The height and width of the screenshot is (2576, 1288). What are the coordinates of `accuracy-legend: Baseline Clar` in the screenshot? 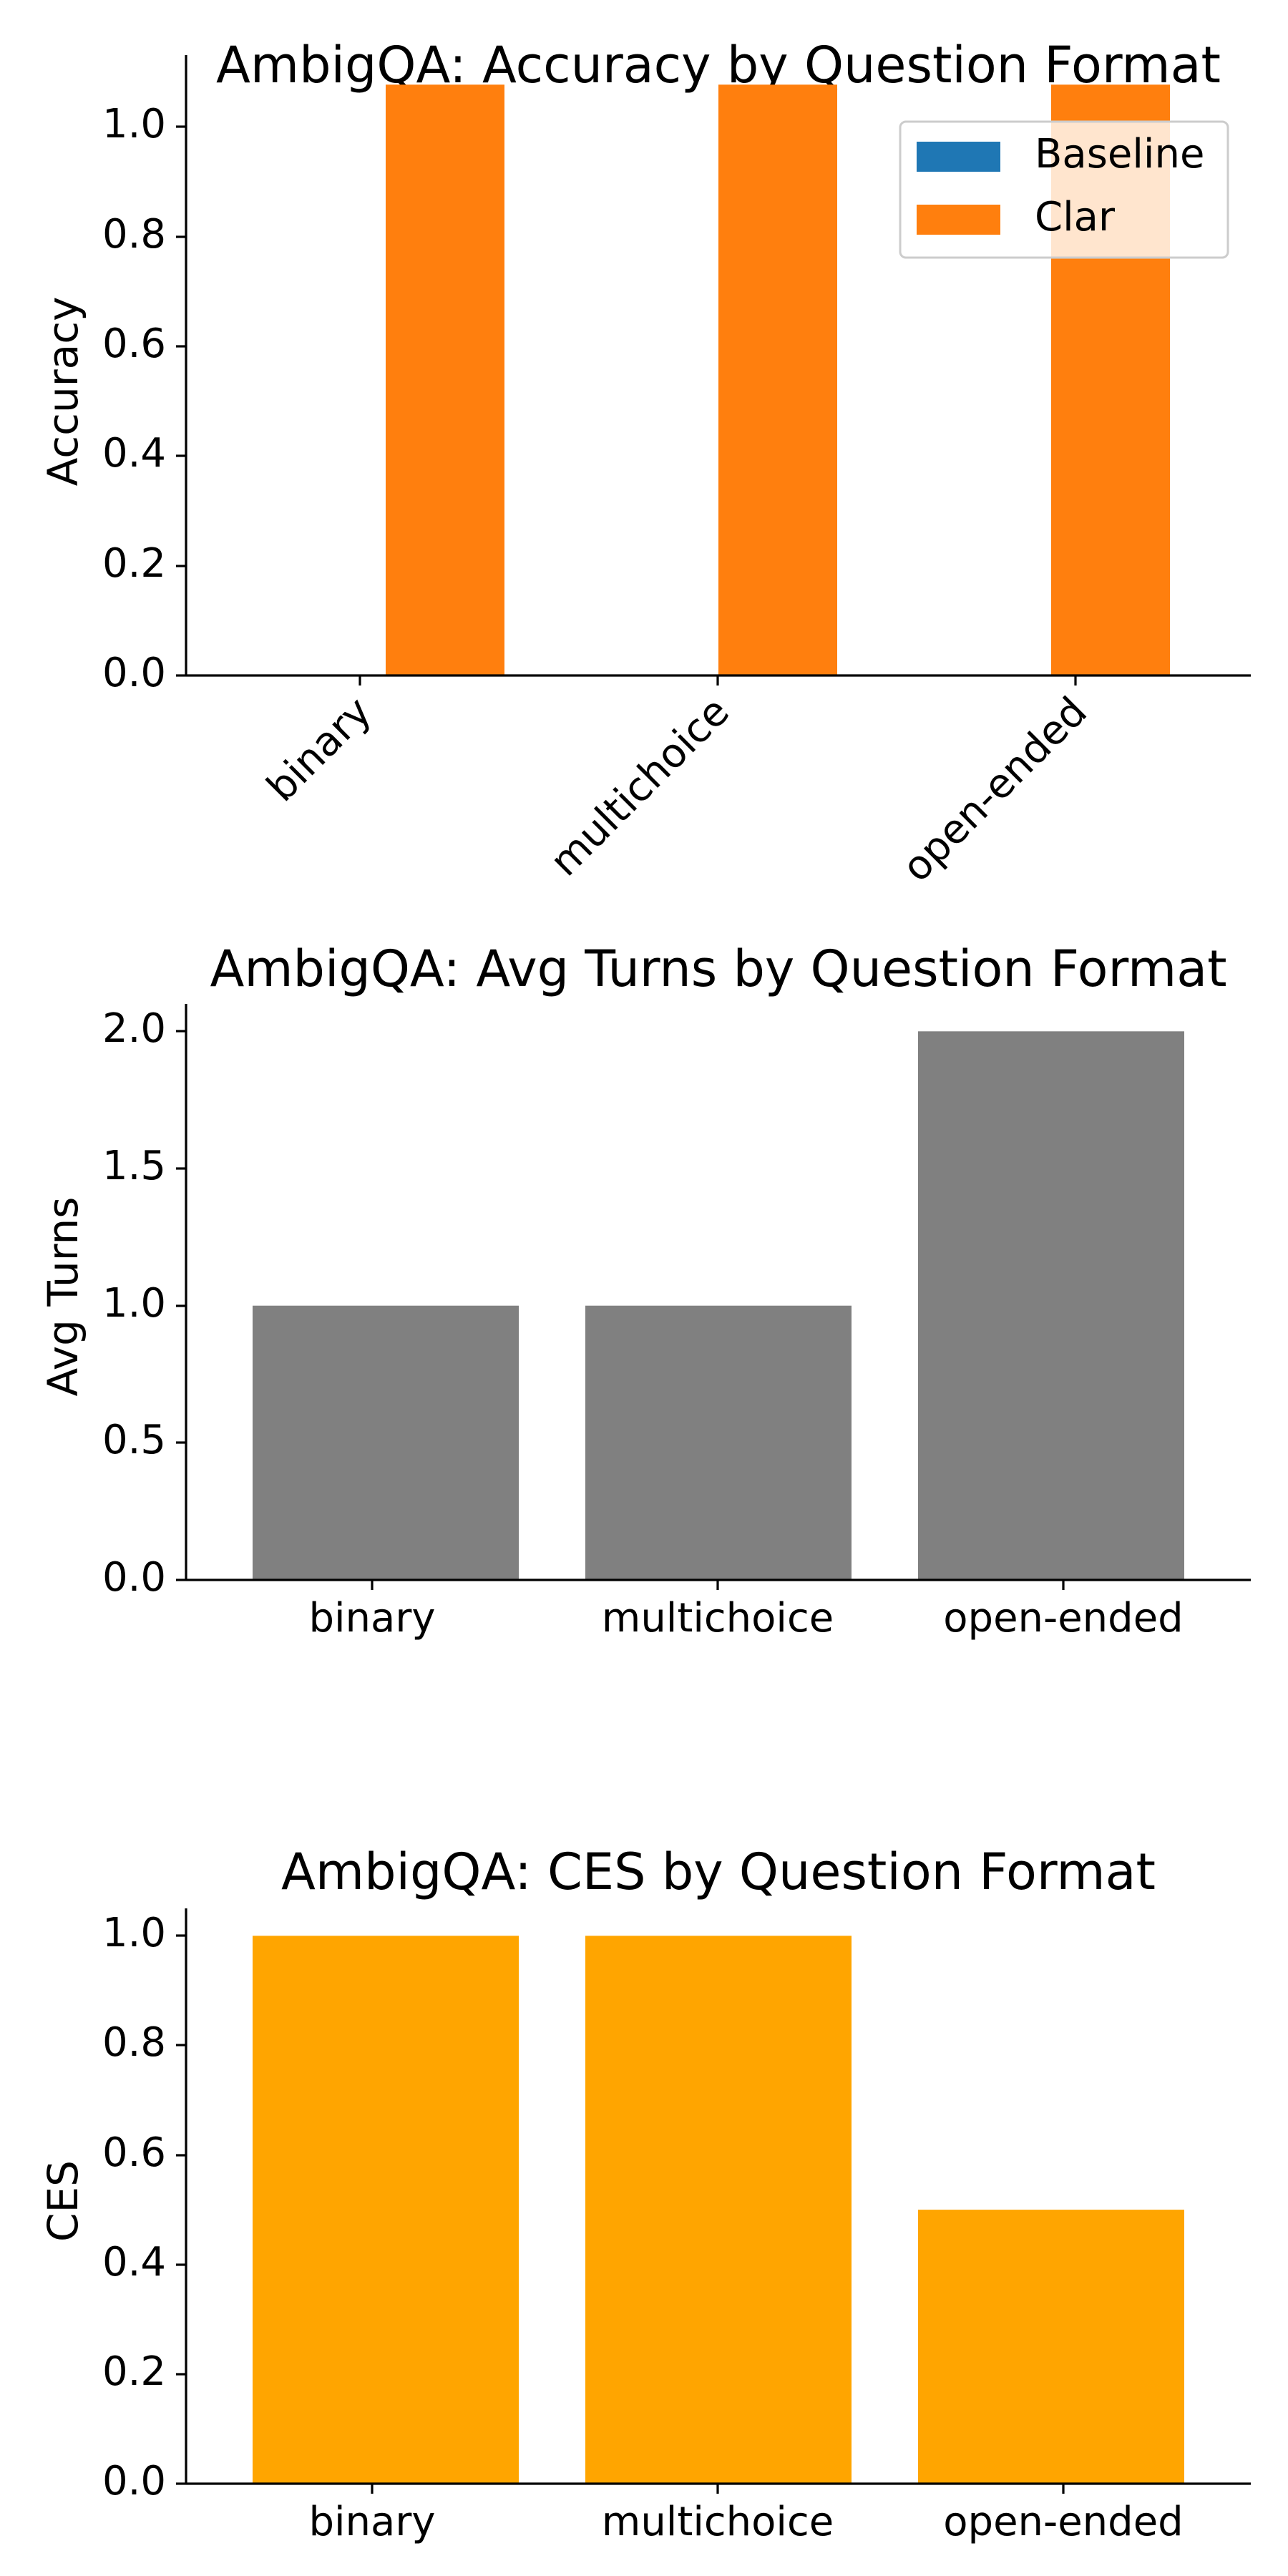 It's located at (1064, 189).